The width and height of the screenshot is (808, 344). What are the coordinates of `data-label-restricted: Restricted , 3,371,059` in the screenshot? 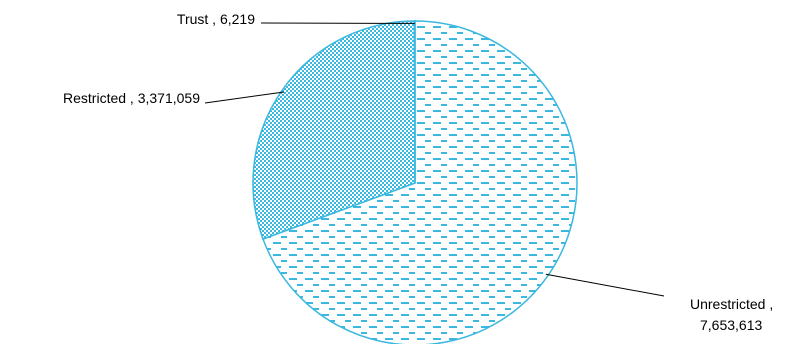 It's located at (131, 98).